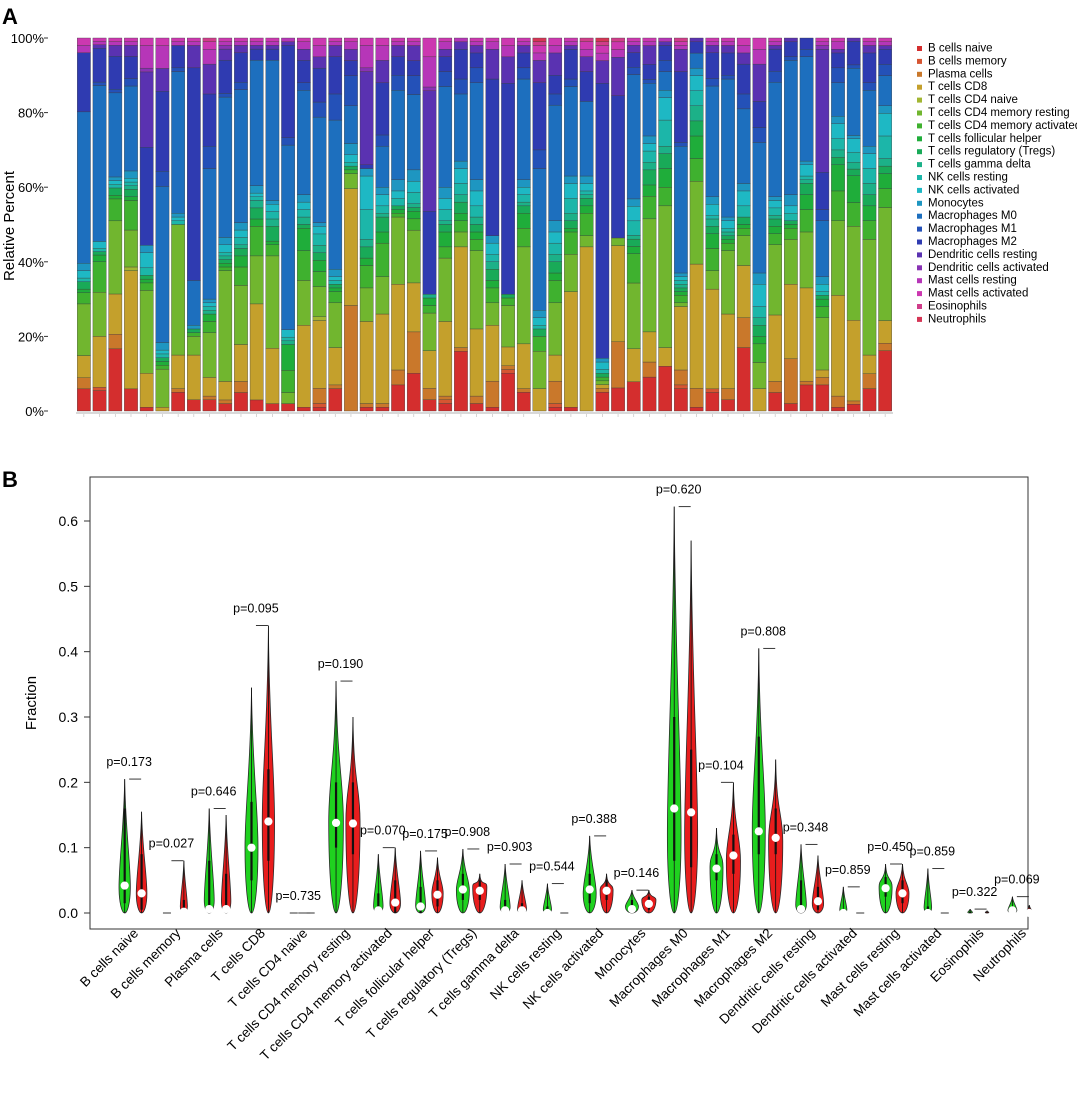 The width and height of the screenshot is (1077, 1111). What do you see at coordinates (213, 849) in the screenshot?
I see `category-plasma-cells: p=0.646` at bounding box center [213, 849].